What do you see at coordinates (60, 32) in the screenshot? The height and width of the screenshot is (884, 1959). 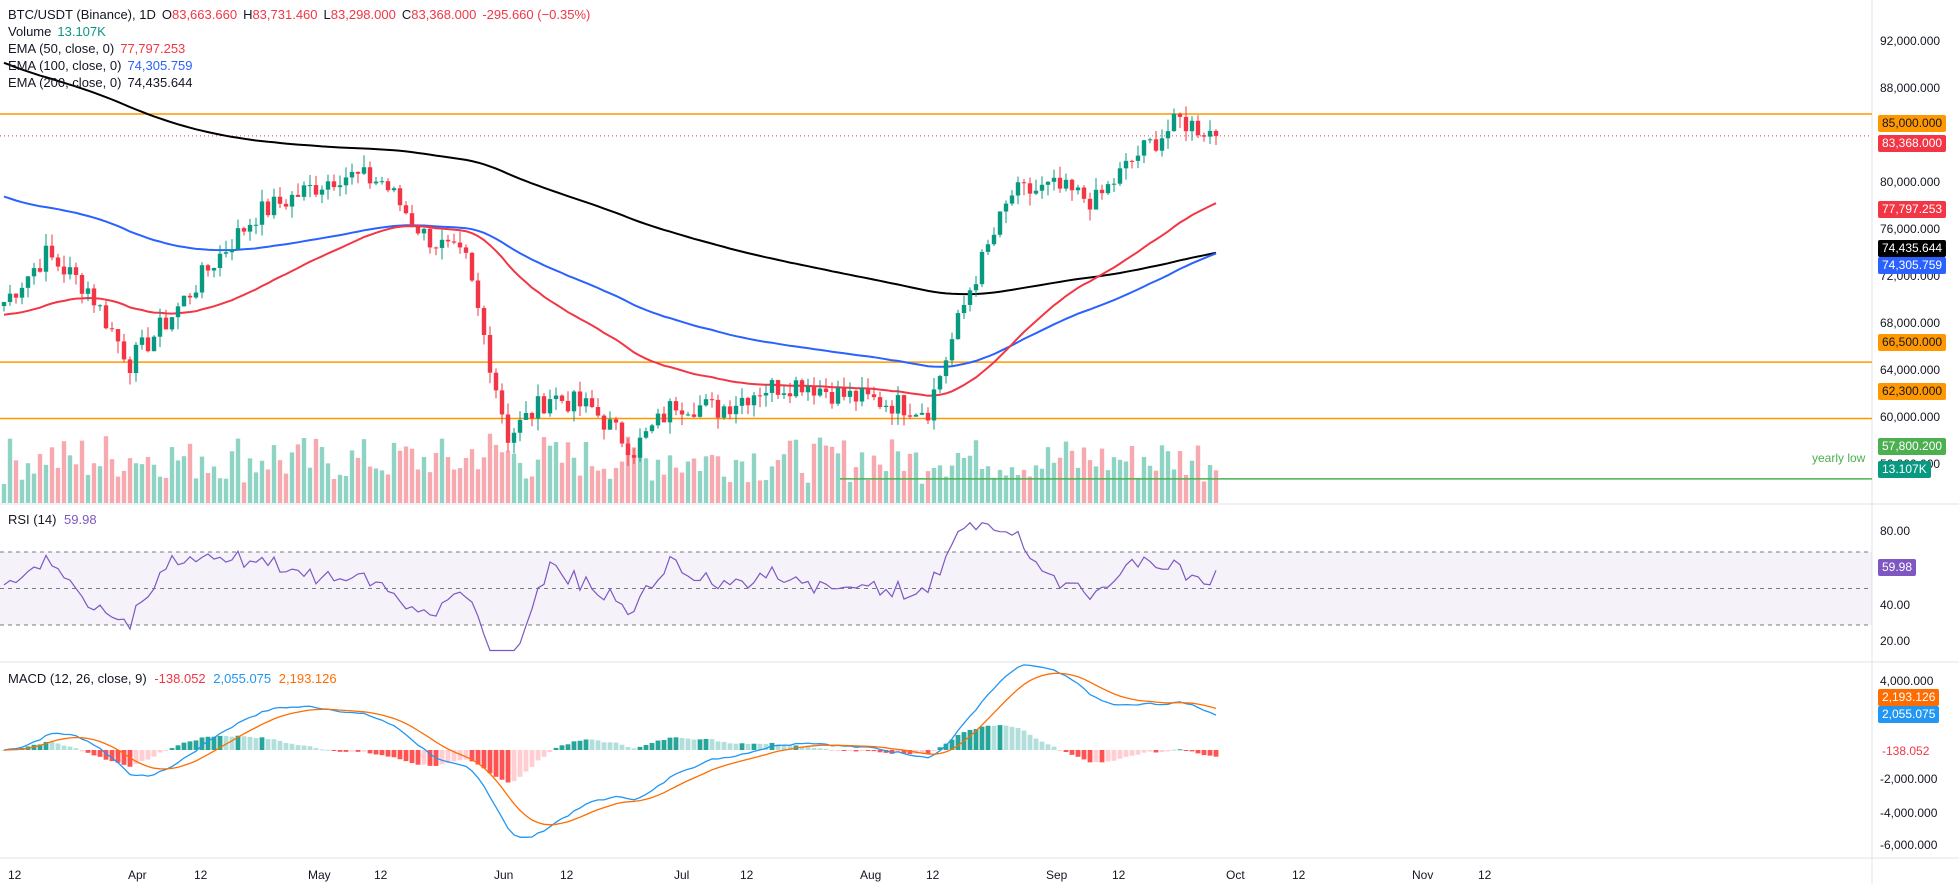 I see `volume-legend: Volume 13.107K` at bounding box center [60, 32].